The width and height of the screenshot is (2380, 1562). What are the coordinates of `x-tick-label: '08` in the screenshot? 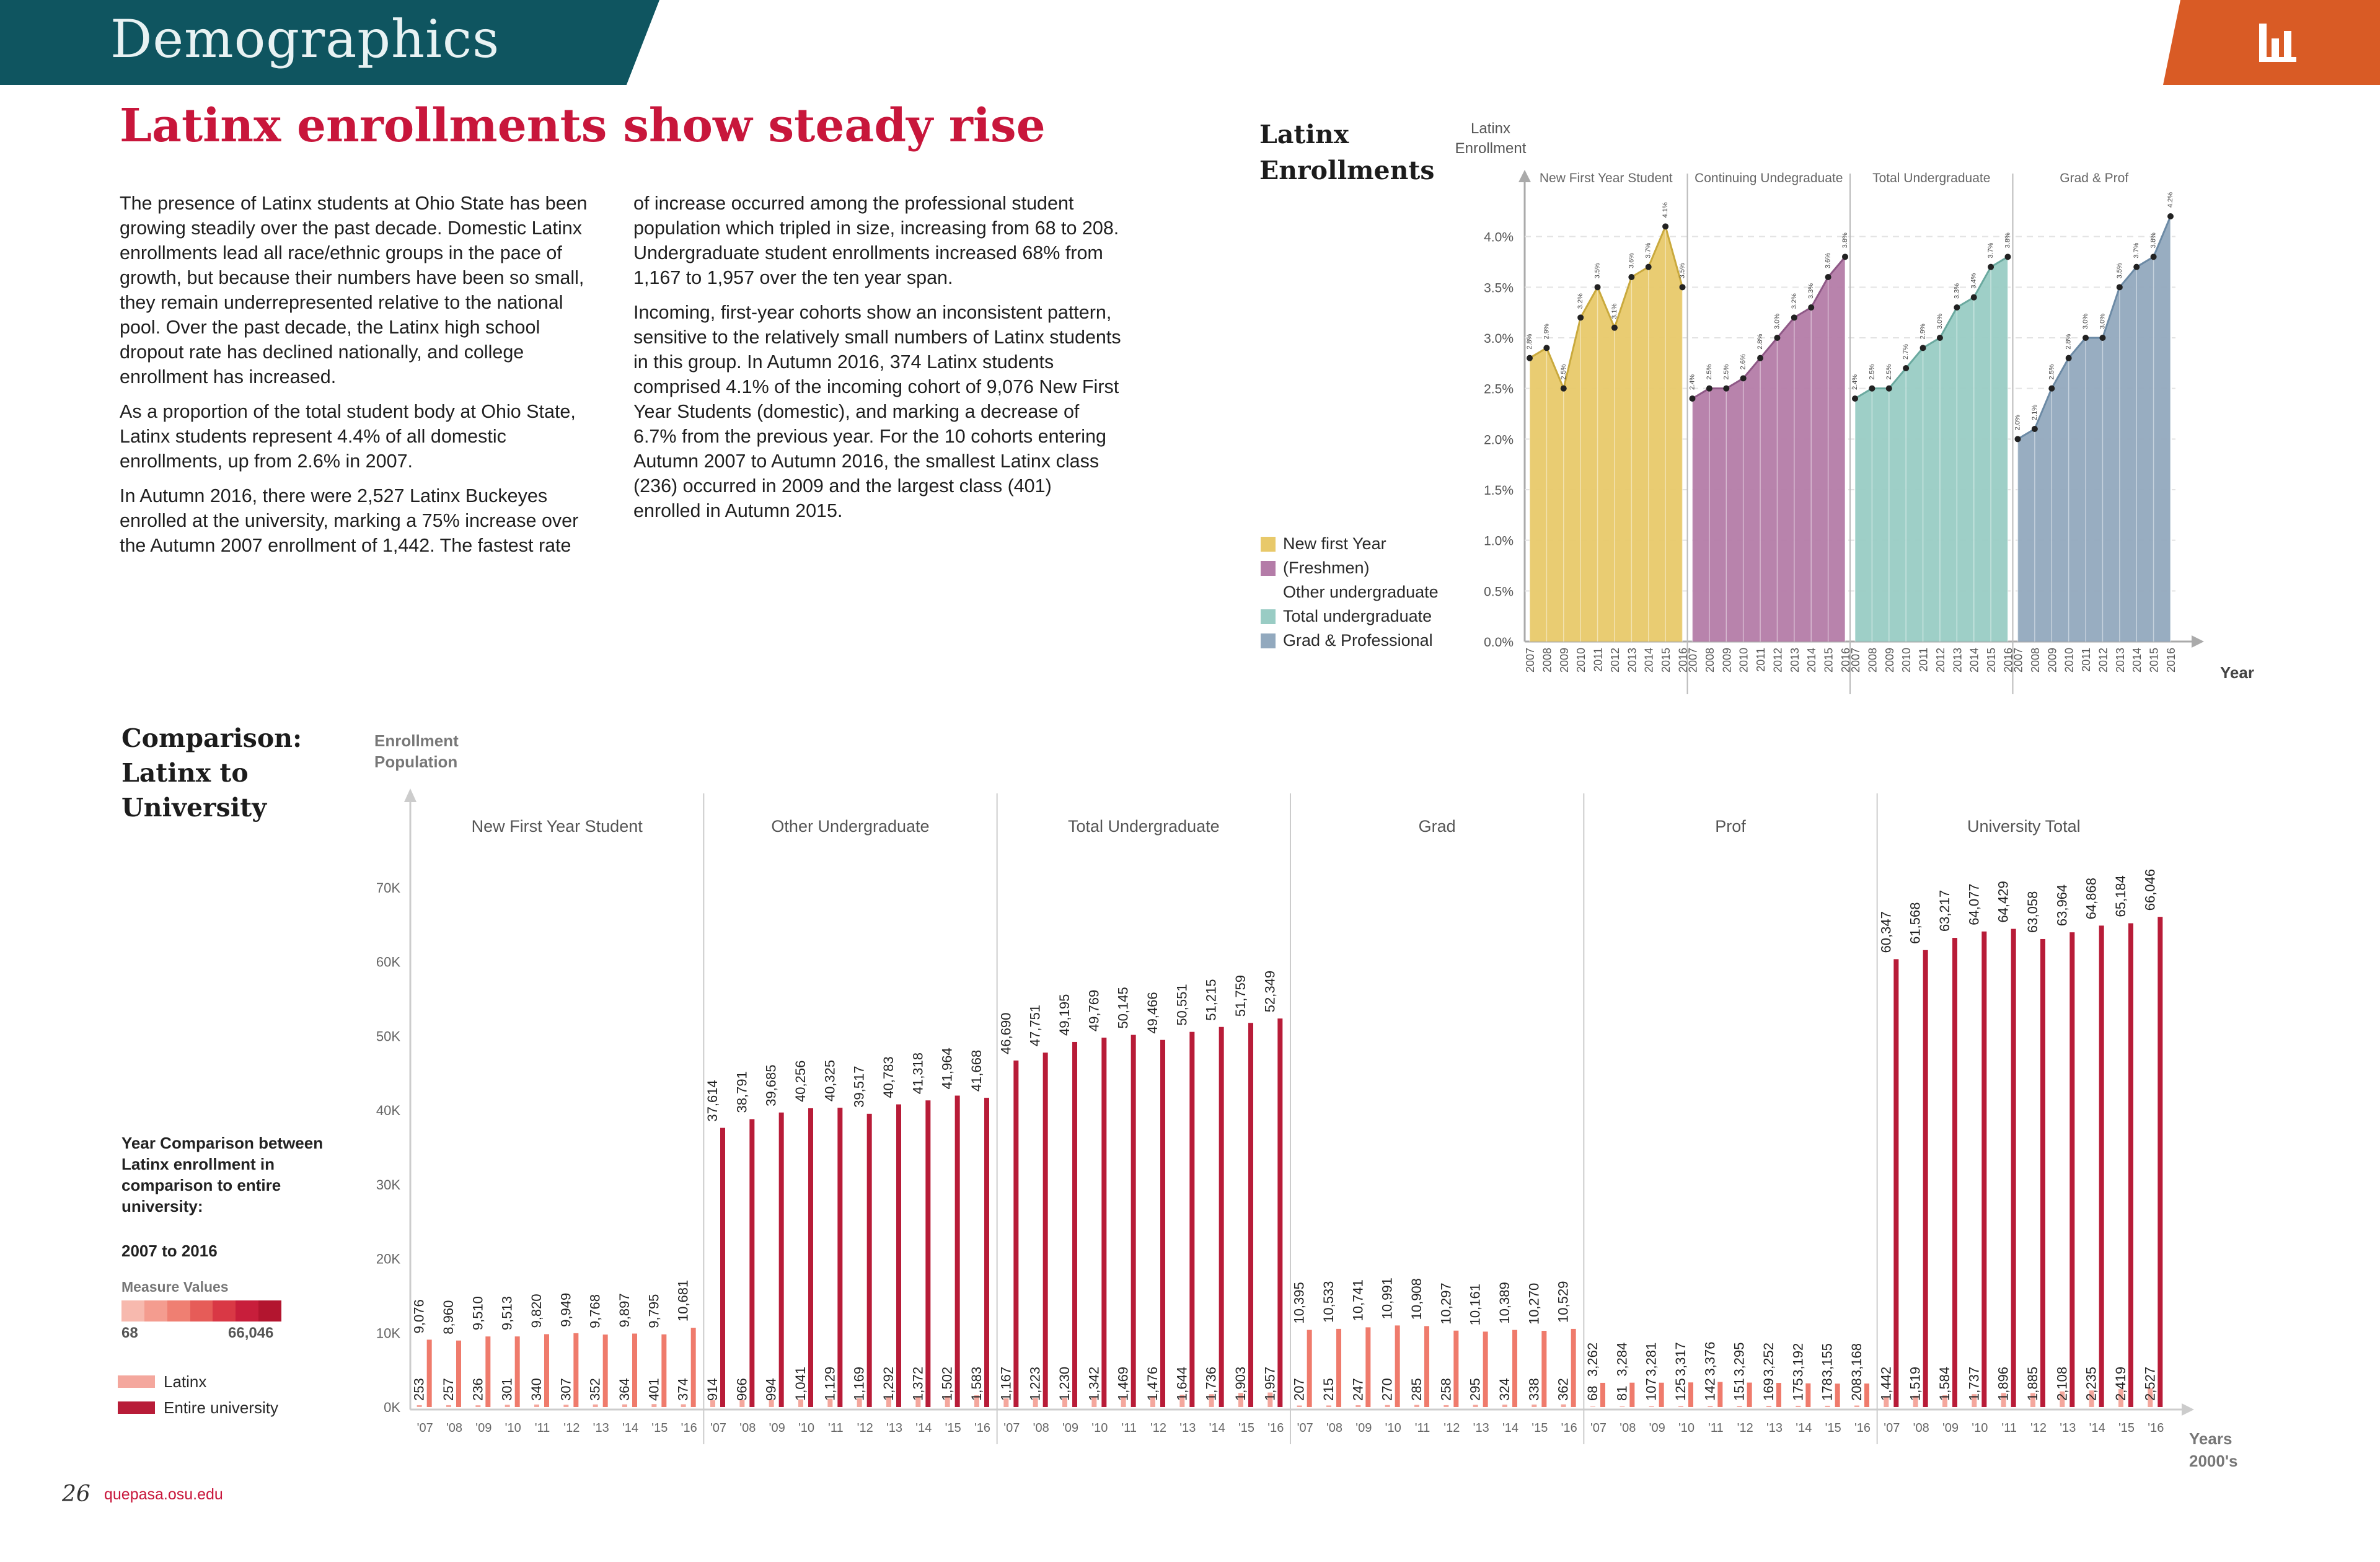 It's located at (1921, 1428).